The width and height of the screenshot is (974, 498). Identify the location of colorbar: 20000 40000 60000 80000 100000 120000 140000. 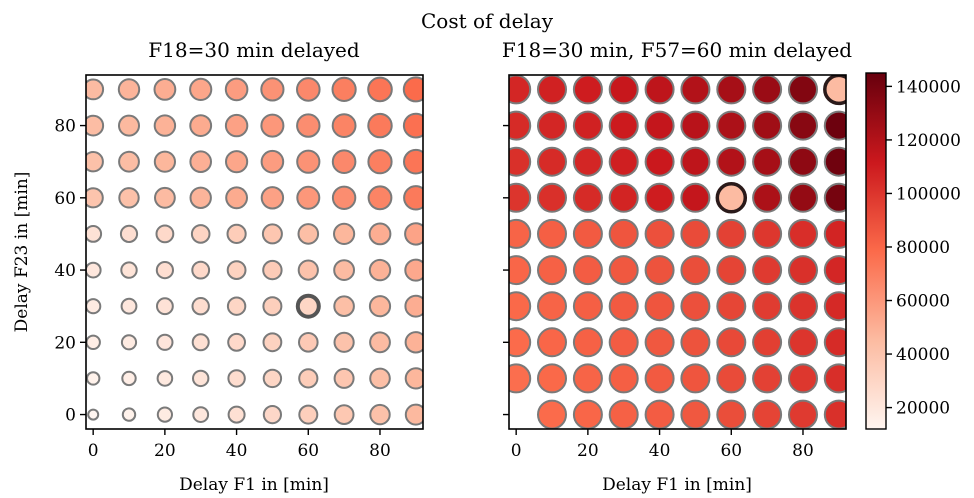
(913, 251).